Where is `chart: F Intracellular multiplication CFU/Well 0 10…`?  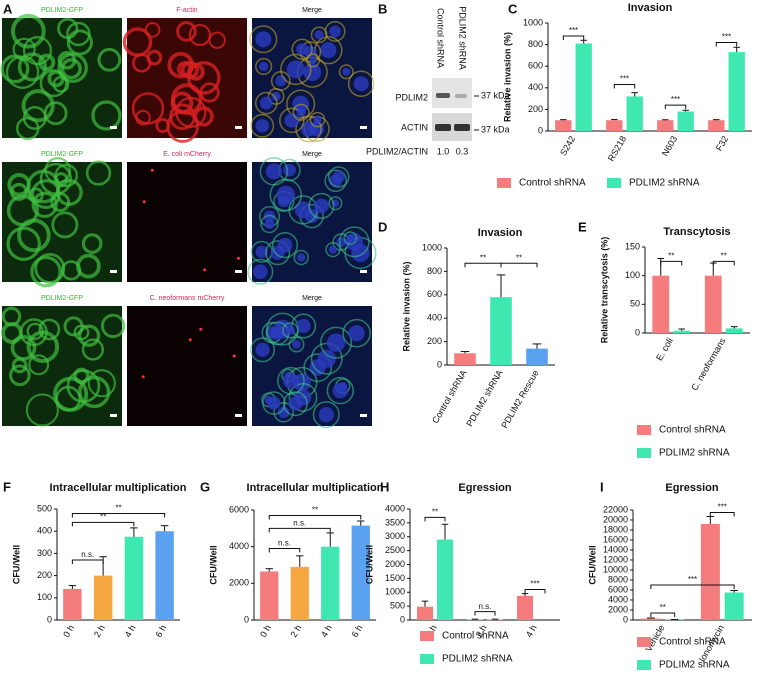 chart: F Intracellular multiplication CFU/Well 0 10… is located at coordinates (95, 559).